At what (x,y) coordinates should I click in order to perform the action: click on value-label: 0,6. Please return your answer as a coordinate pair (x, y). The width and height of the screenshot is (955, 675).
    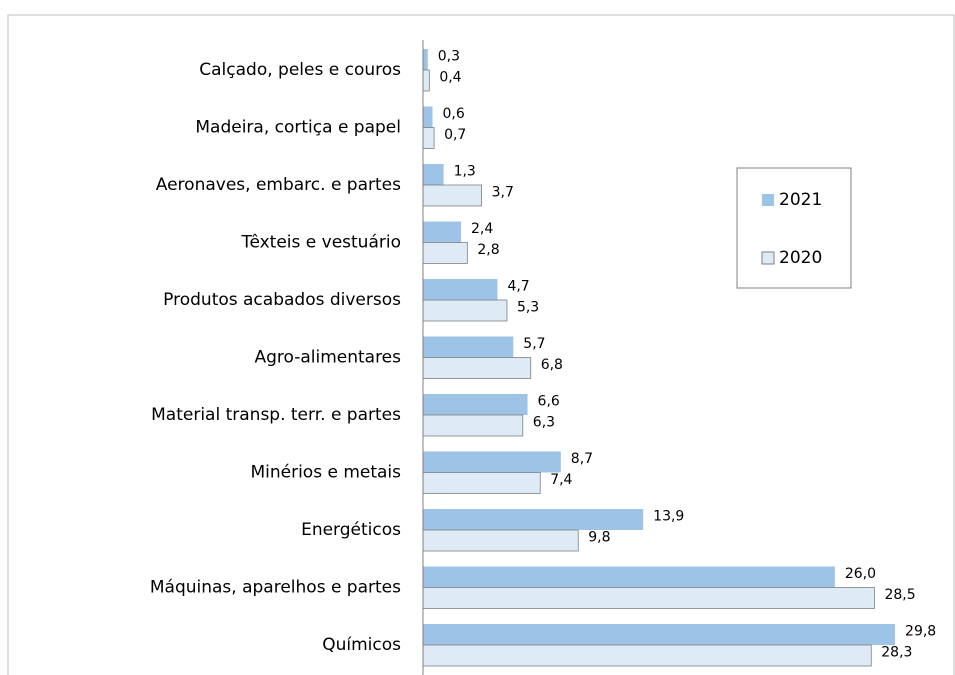
    Looking at the image, I should click on (454, 114).